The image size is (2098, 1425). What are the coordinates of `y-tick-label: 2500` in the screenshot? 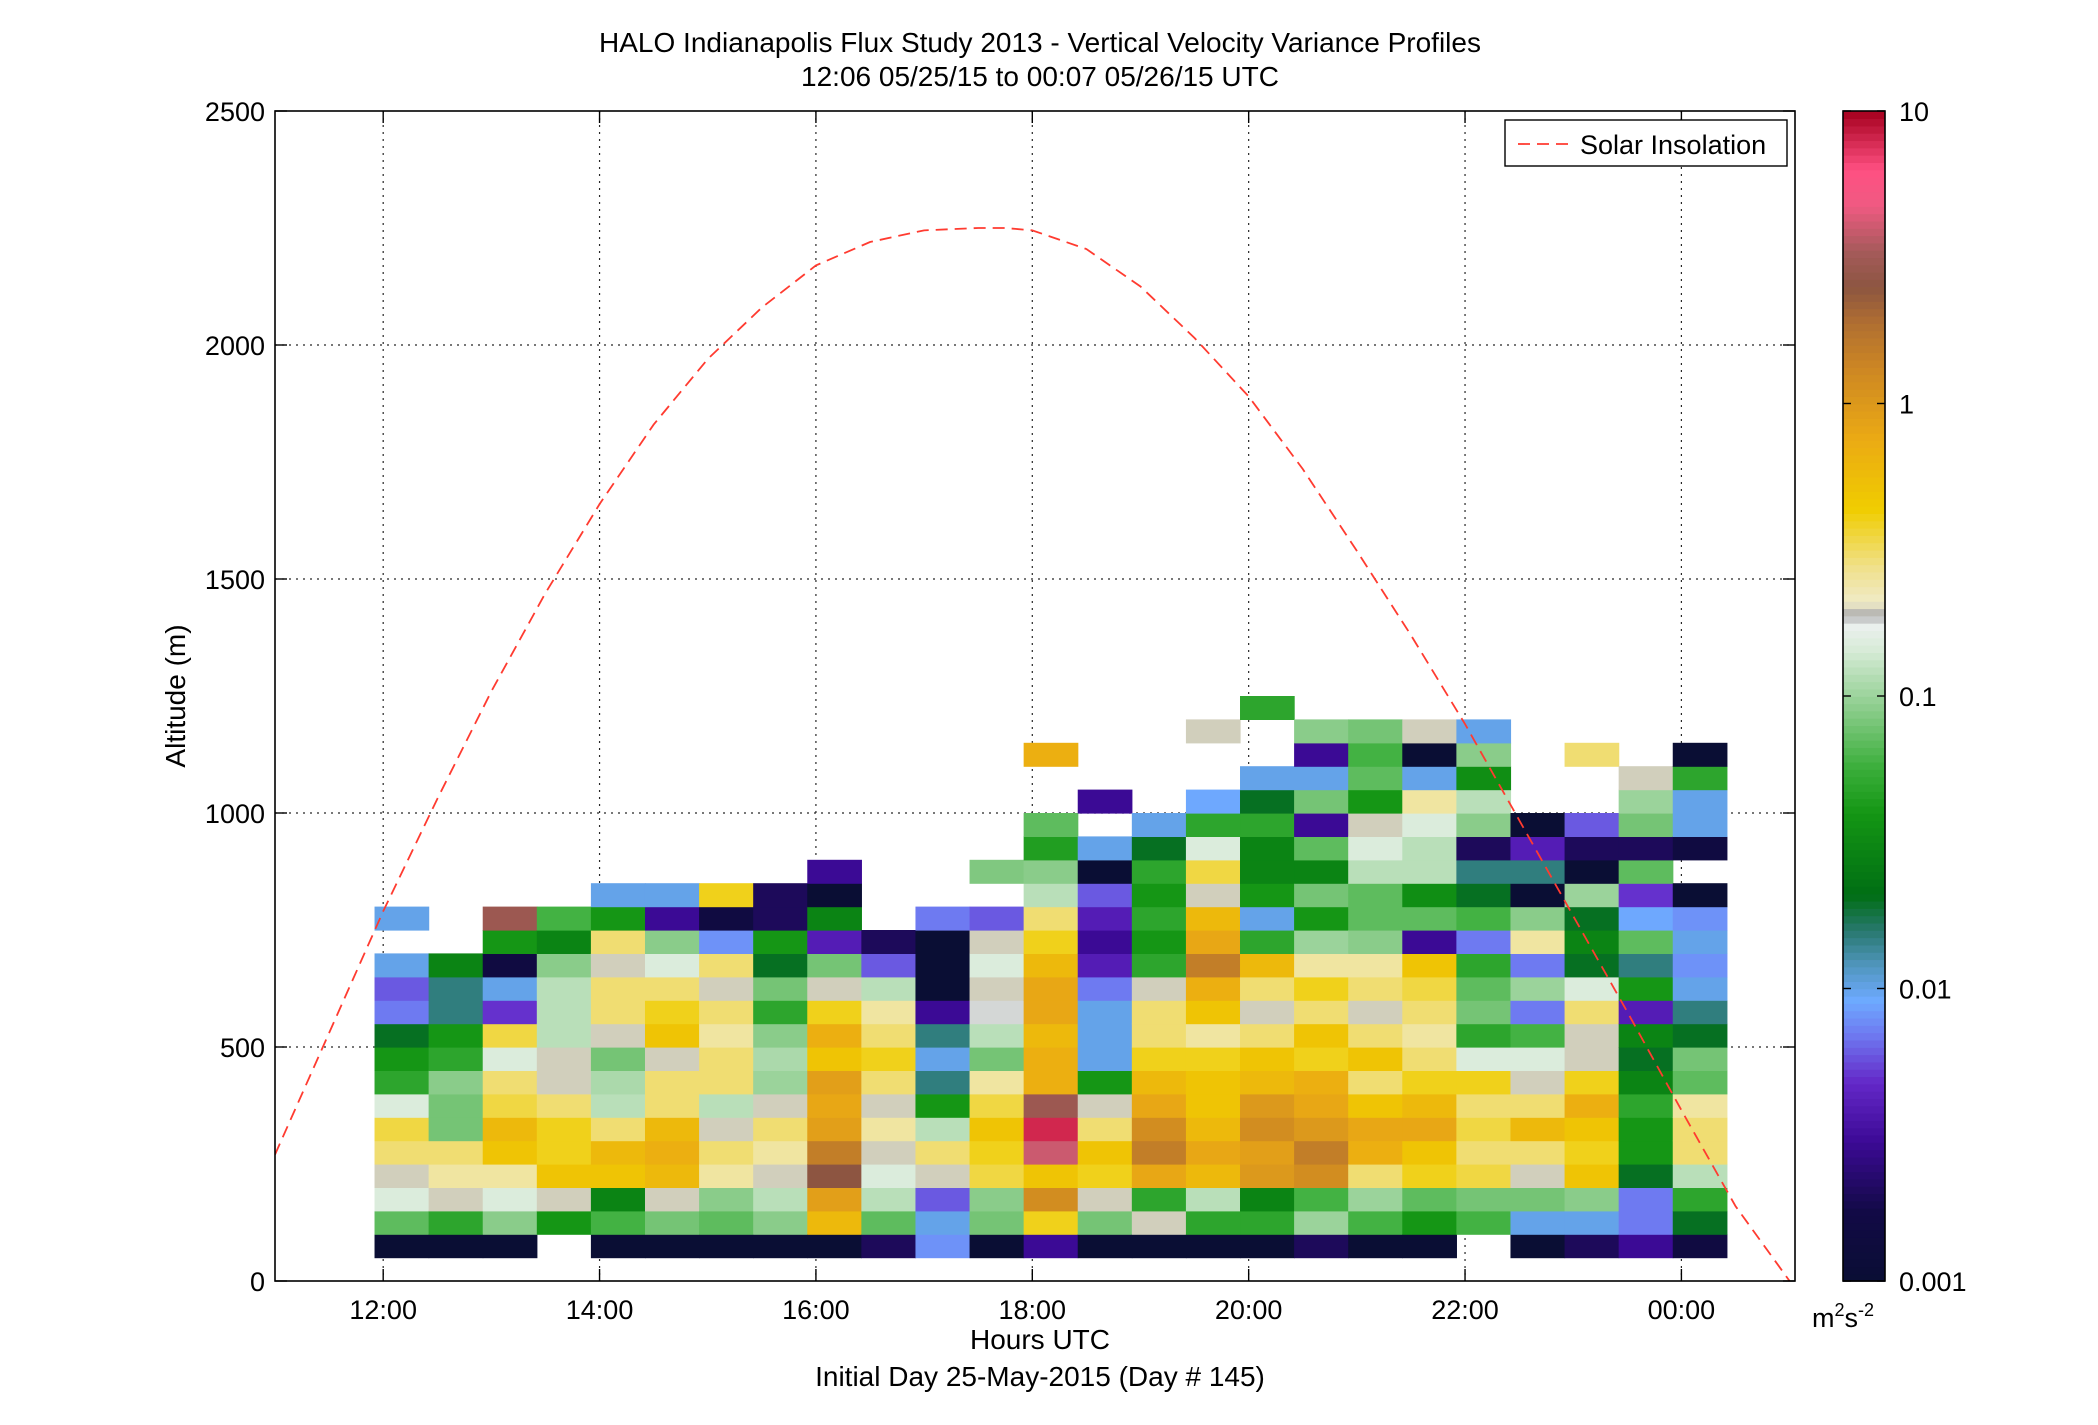 It's located at (235, 112).